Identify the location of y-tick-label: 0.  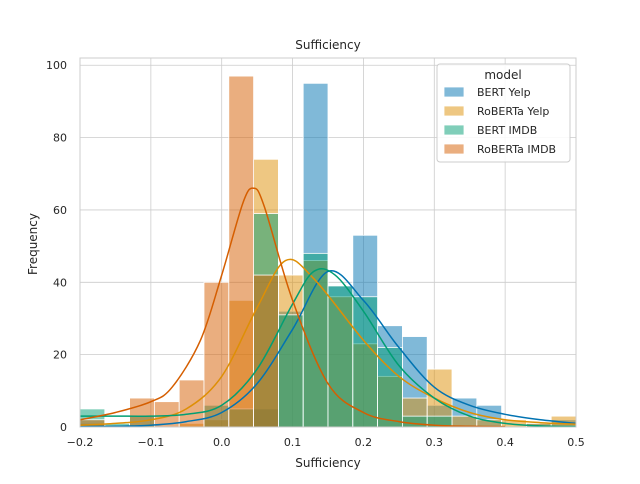
(63, 427).